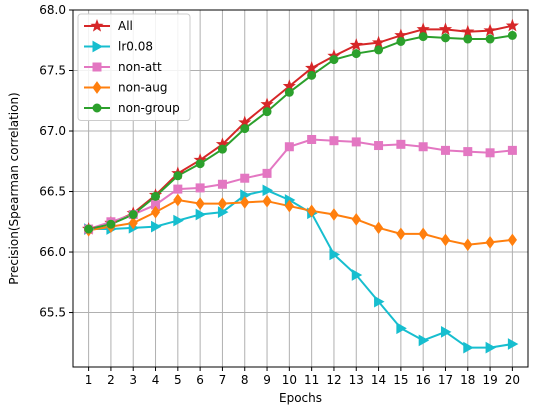 The height and width of the screenshot is (407, 550). What do you see at coordinates (97, 87) in the screenshot?
I see `legend-marker-non-aug` at bounding box center [97, 87].